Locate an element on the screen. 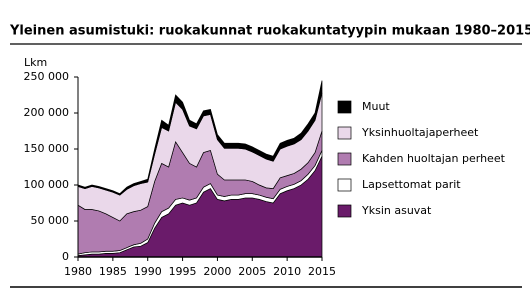  x-tick-label: 2015 is located at coordinates (322, 271).